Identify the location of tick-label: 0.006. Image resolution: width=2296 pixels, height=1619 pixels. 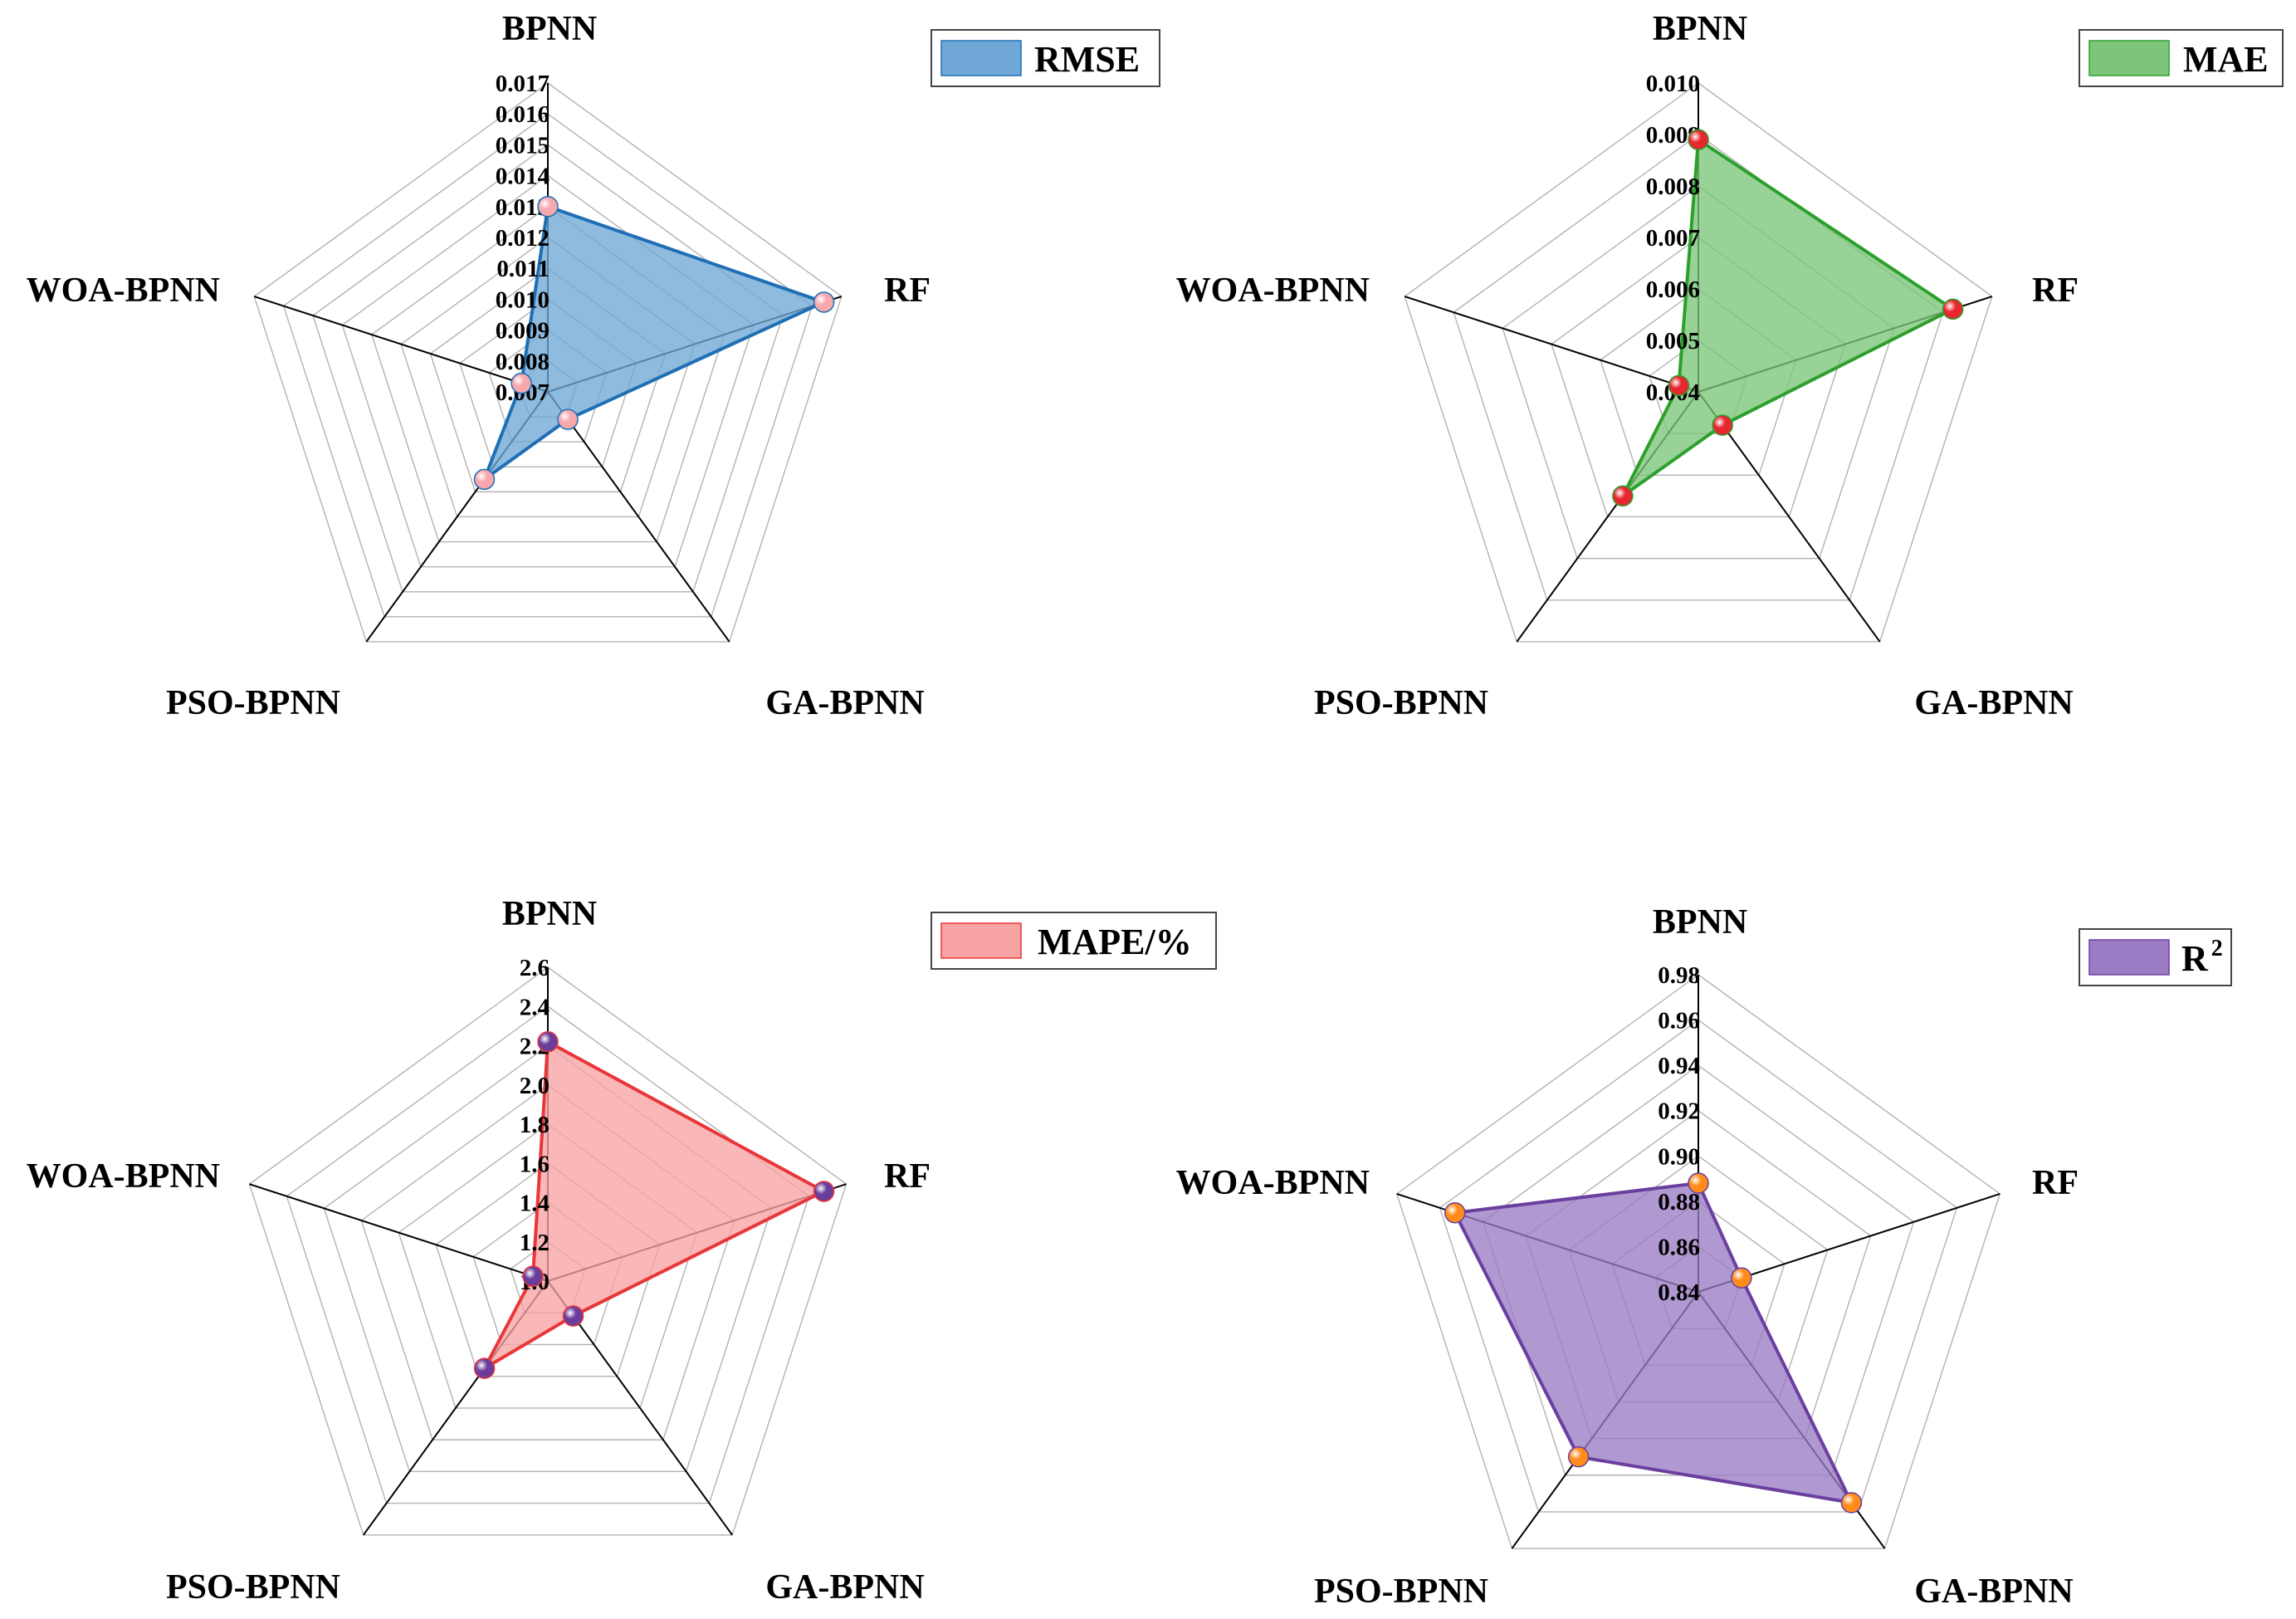
(1673, 290).